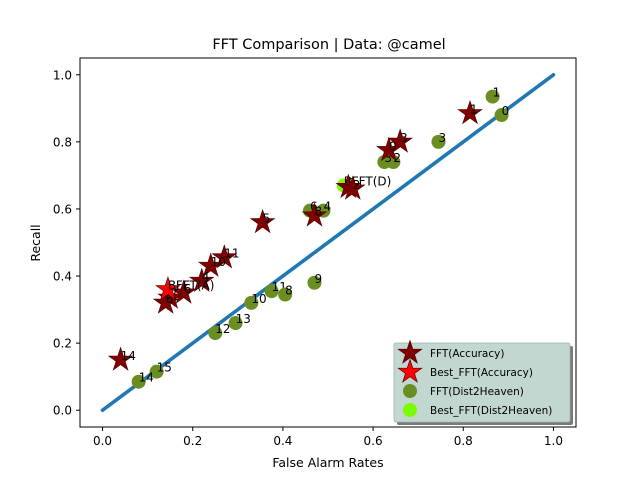 The width and height of the screenshot is (640, 480). Describe the element at coordinates (172, 285) in the screenshot. I see `point-label: B` at that location.